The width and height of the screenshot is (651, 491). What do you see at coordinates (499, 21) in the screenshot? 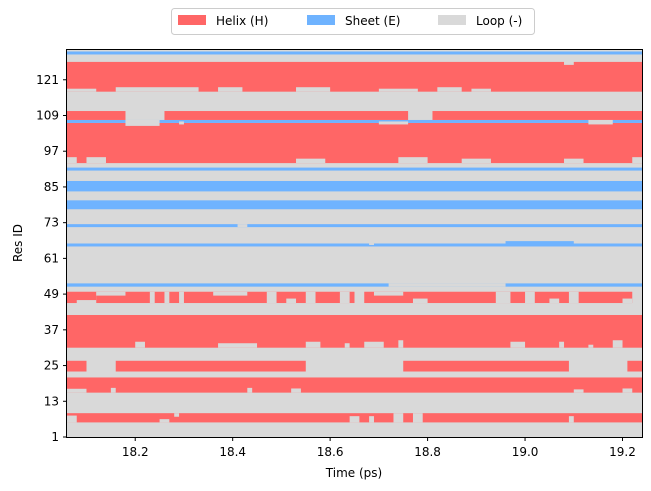
I see `legend-label-loop: Loop (-)` at bounding box center [499, 21].